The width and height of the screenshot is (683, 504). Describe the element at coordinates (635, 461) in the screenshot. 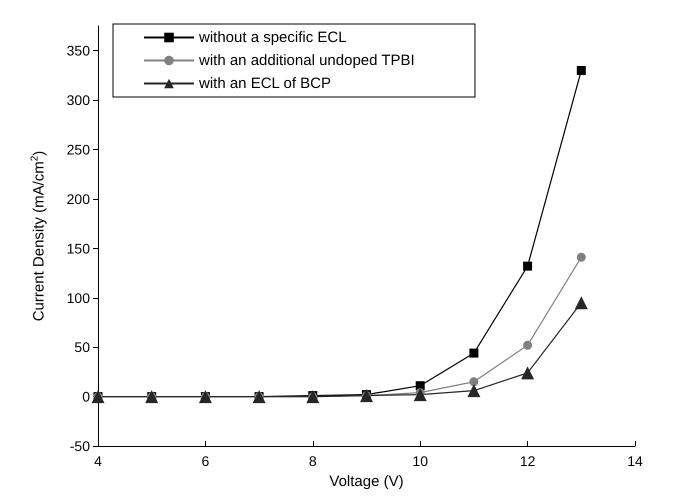

I see `x-tick-label: 14` at that location.